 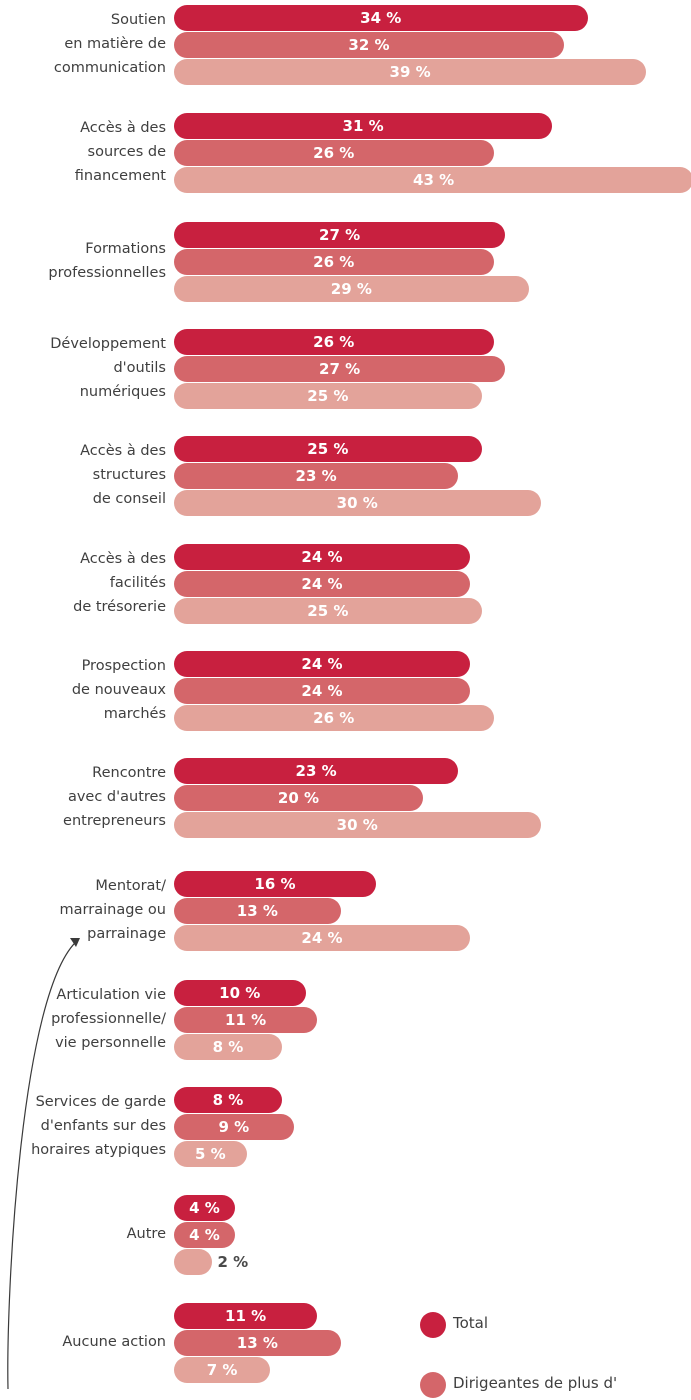 I want to click on bar-value-label: 34 %, so click(x=381, y=18).